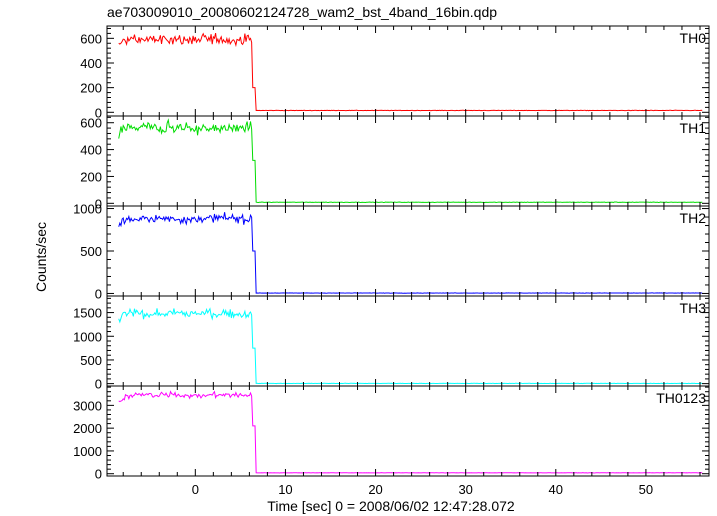 This screenshot has width=717, height=516. I want to click on x-tick-label: 10, so click(285, 489).